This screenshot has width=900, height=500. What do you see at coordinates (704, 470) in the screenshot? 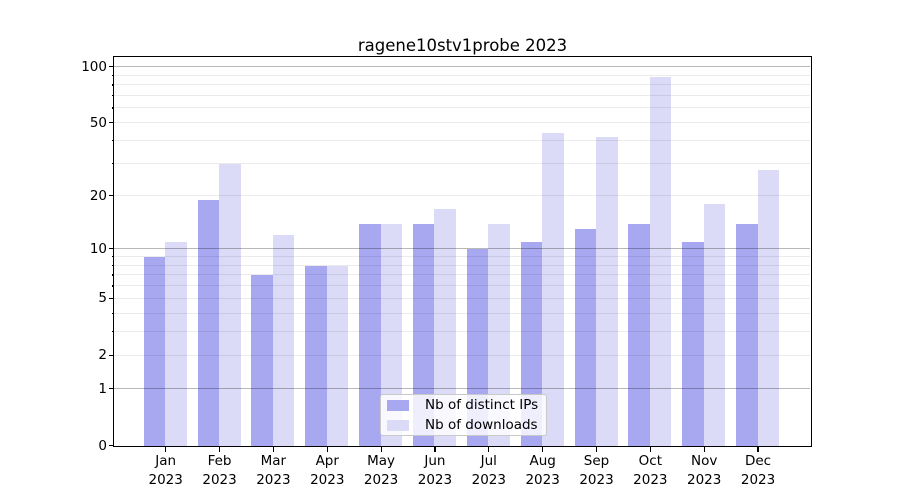
I see `x-tick-label-nov: Nov 2023` at bounding box center [704, 470].